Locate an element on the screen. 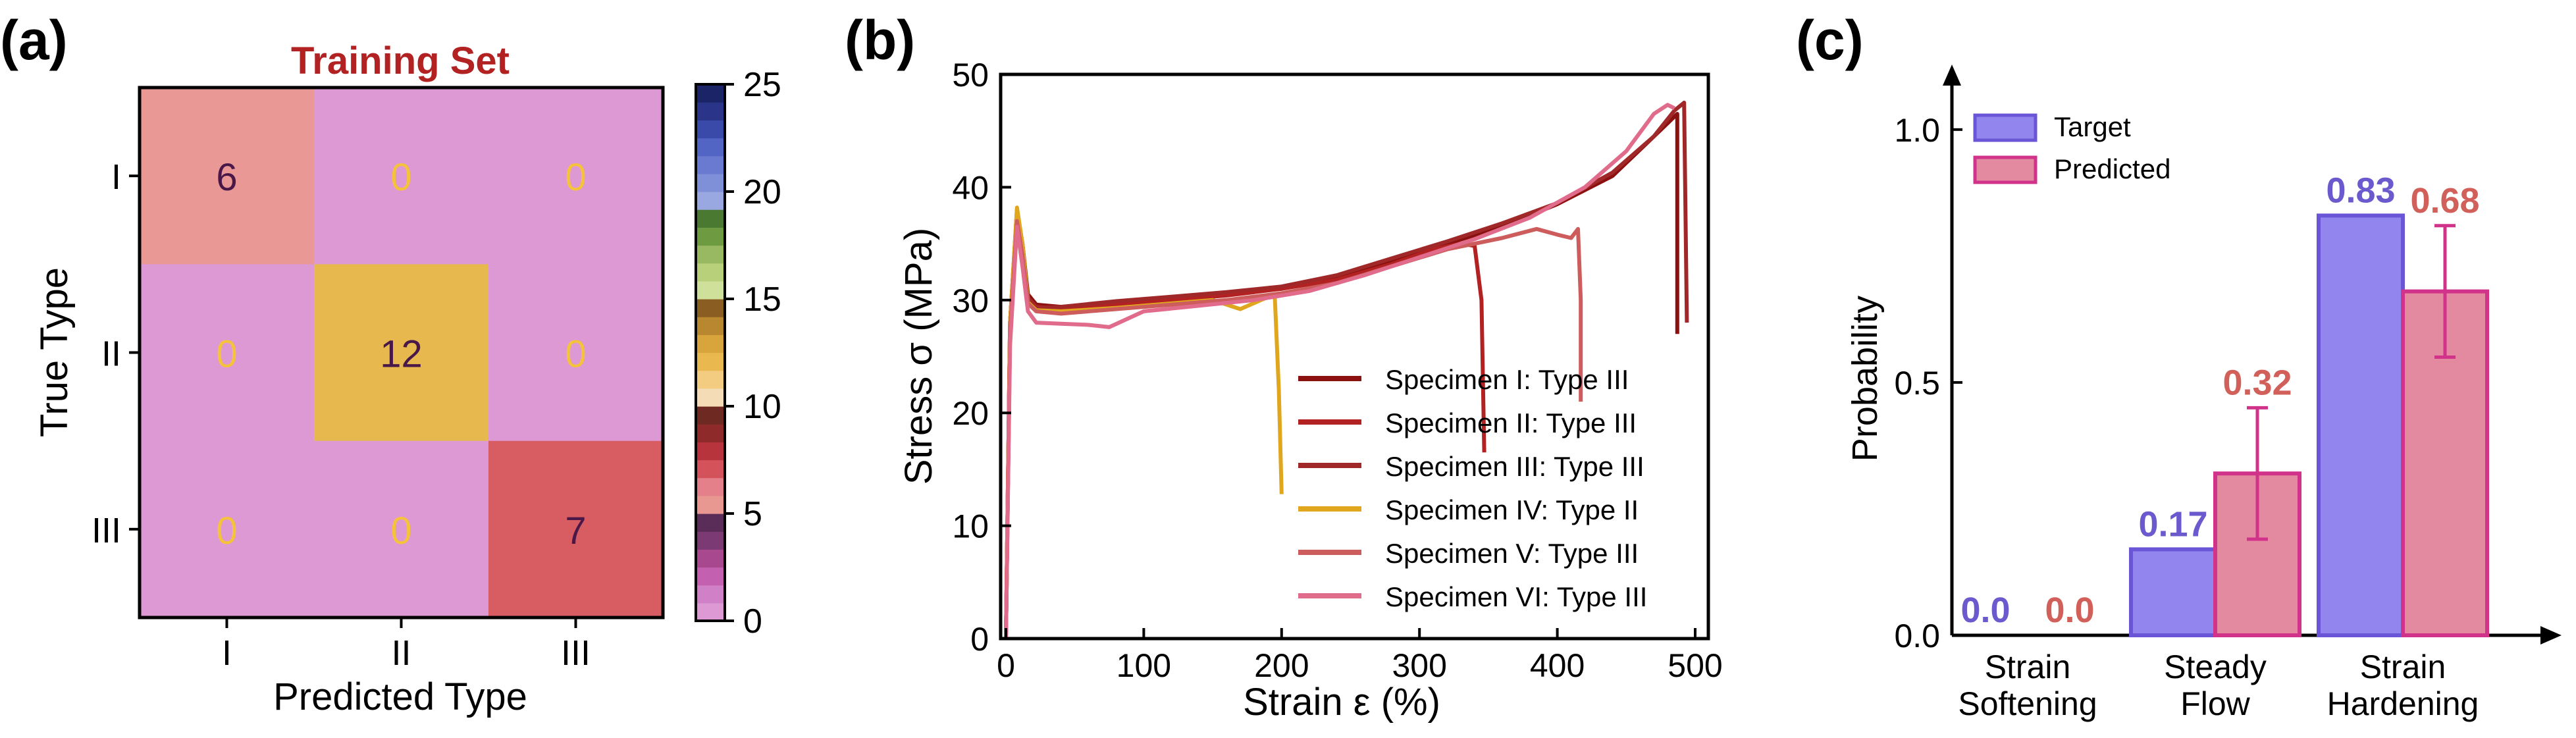 The width and height of the screenshot is (2576, 738). panel-c-label: (c) is located at coordinates (1830, 40).